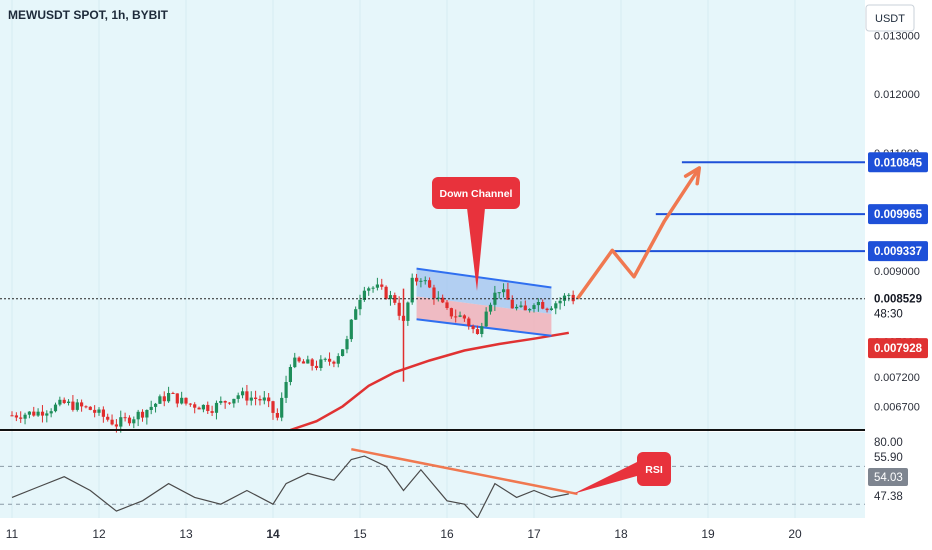 The width and height of the screenshot is (932, 550). I want to click on price-tick-label: 0.009000, so click(897, 272).